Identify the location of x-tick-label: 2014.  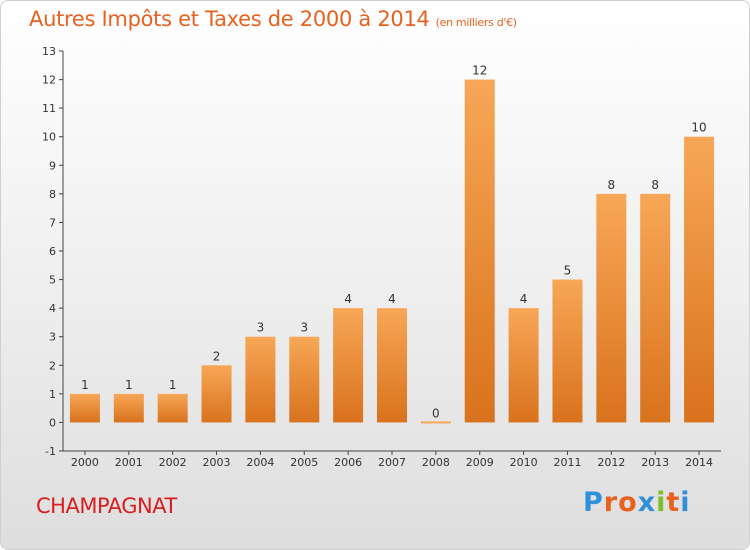
(699, 462).